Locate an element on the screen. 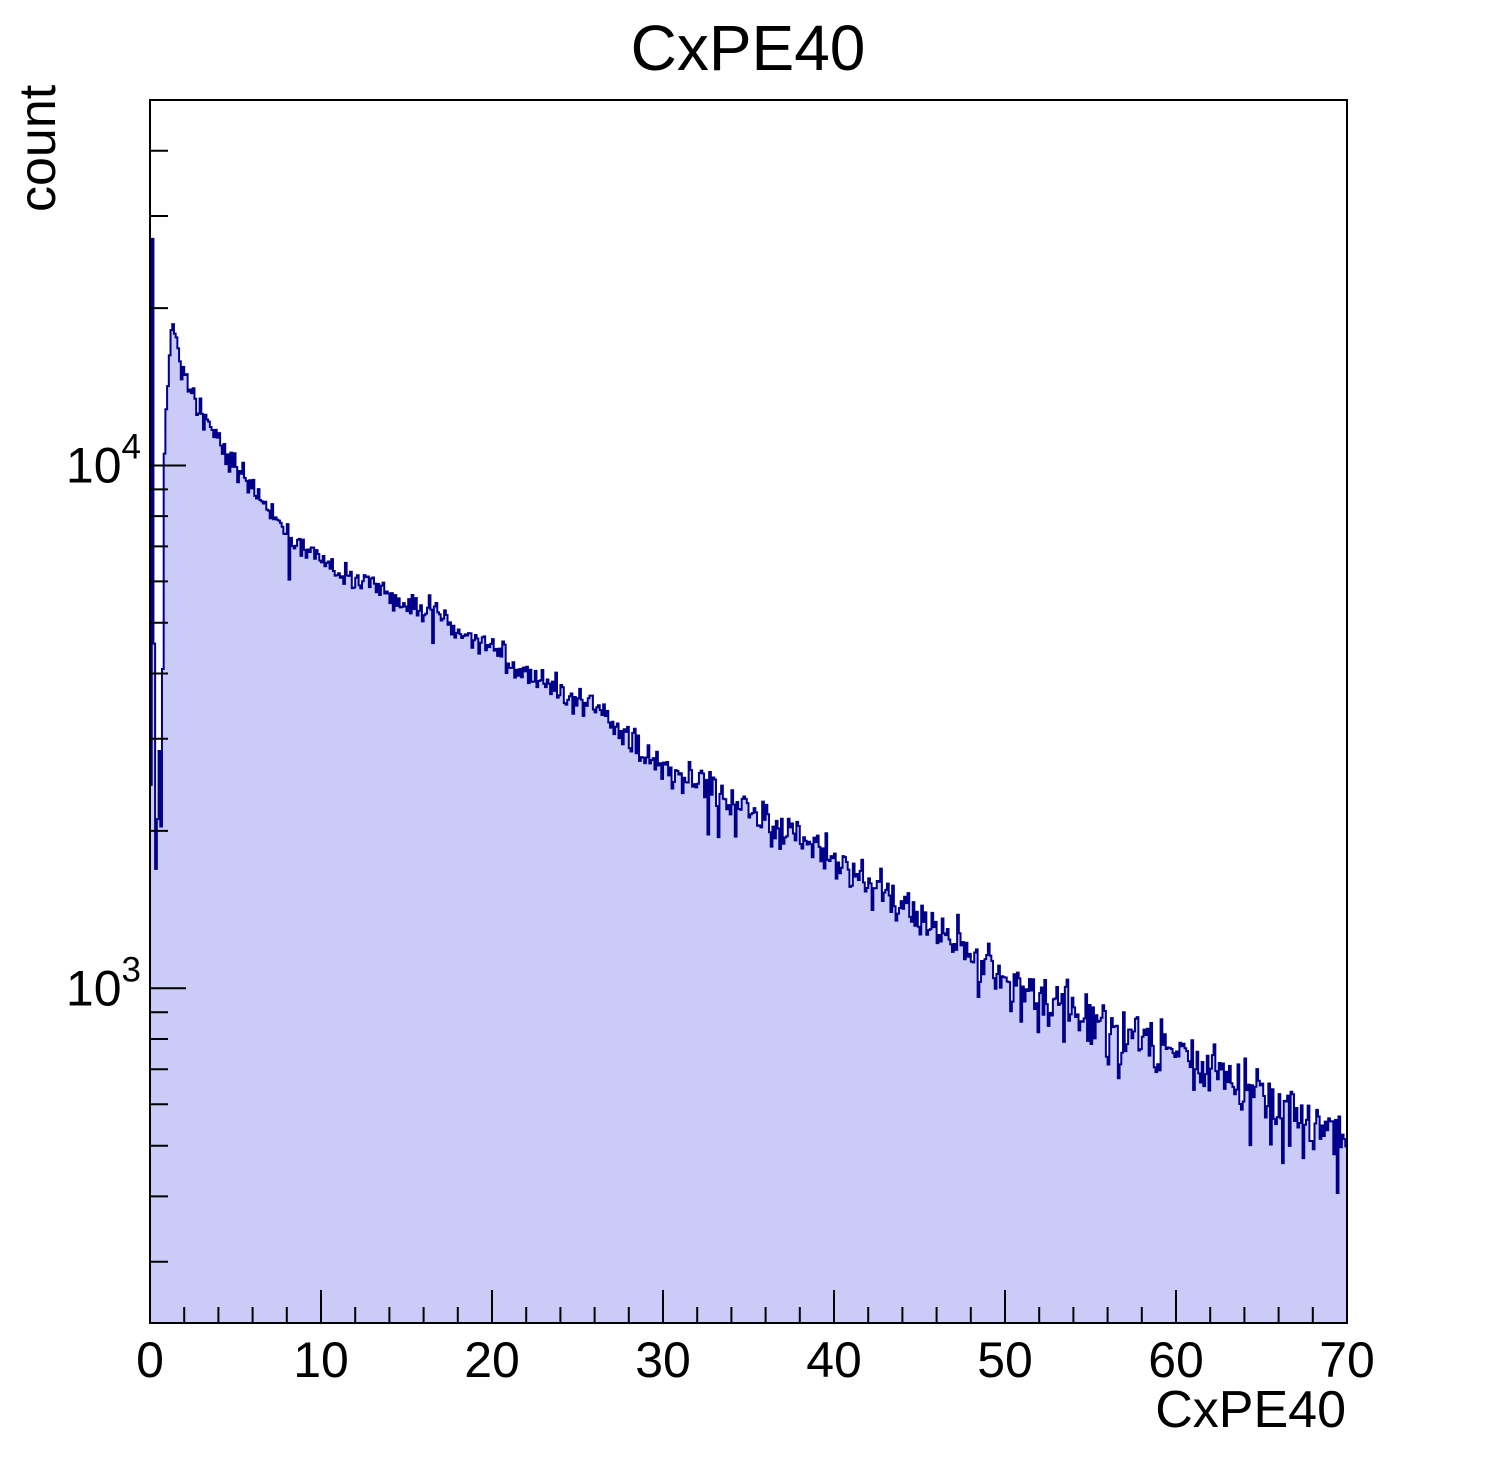  x-tick-label: 0 is located at coordinates (150, 1360).